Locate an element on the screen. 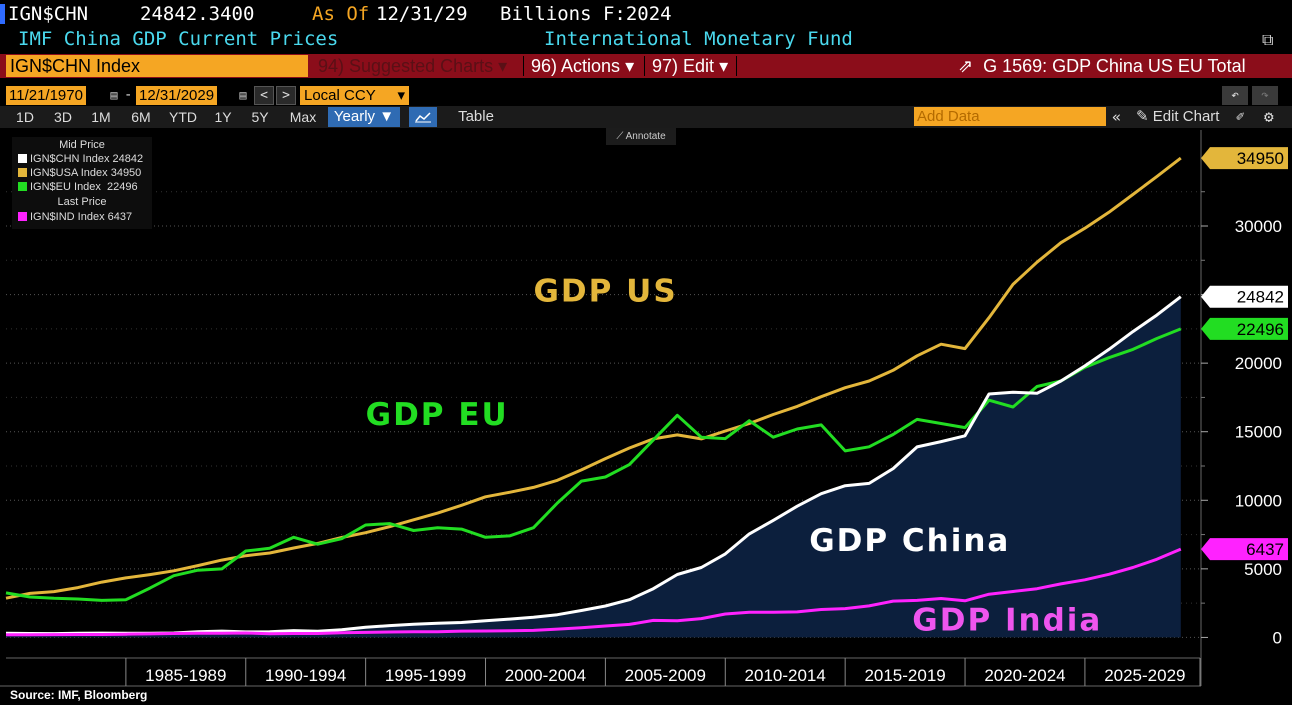  suggested-charts-menu: 94) Suggested Charts ▾ is located at coordinates (412, 66).